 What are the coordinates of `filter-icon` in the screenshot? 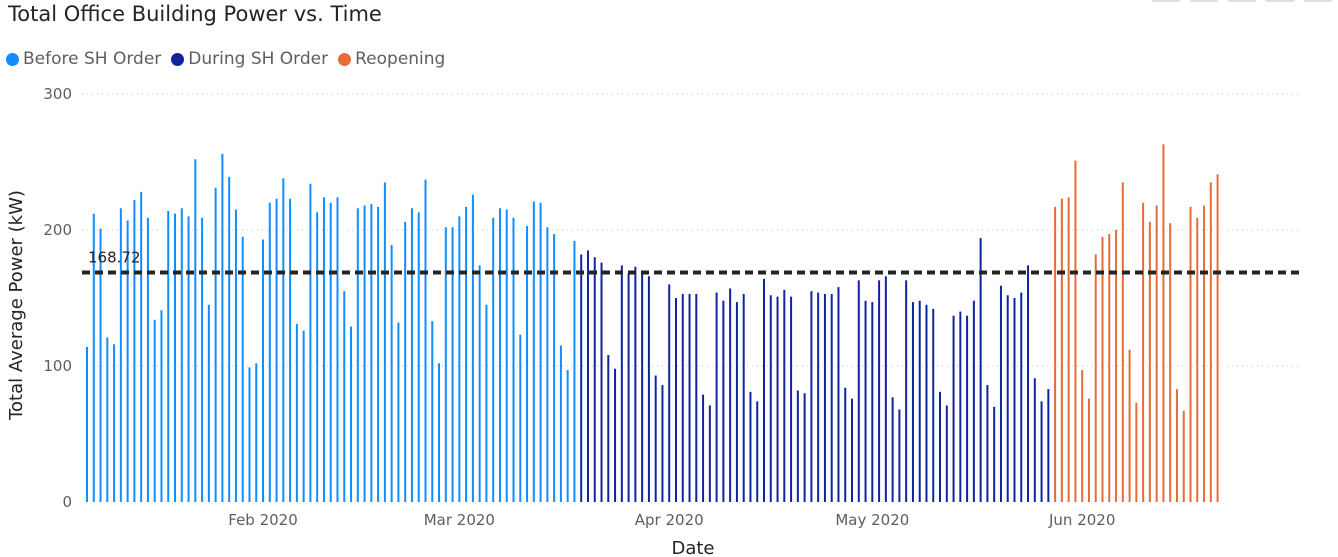 It's located at (1204, 1).